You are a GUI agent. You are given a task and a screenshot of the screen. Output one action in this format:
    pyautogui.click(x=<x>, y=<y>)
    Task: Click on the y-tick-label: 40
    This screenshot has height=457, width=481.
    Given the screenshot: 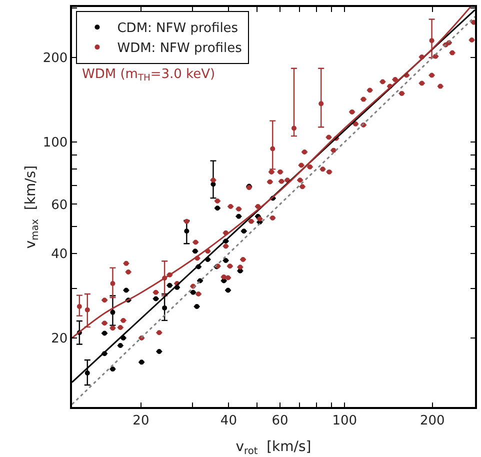 What is the action you would take?
    pyautogui.click(x=59, y=254)
    